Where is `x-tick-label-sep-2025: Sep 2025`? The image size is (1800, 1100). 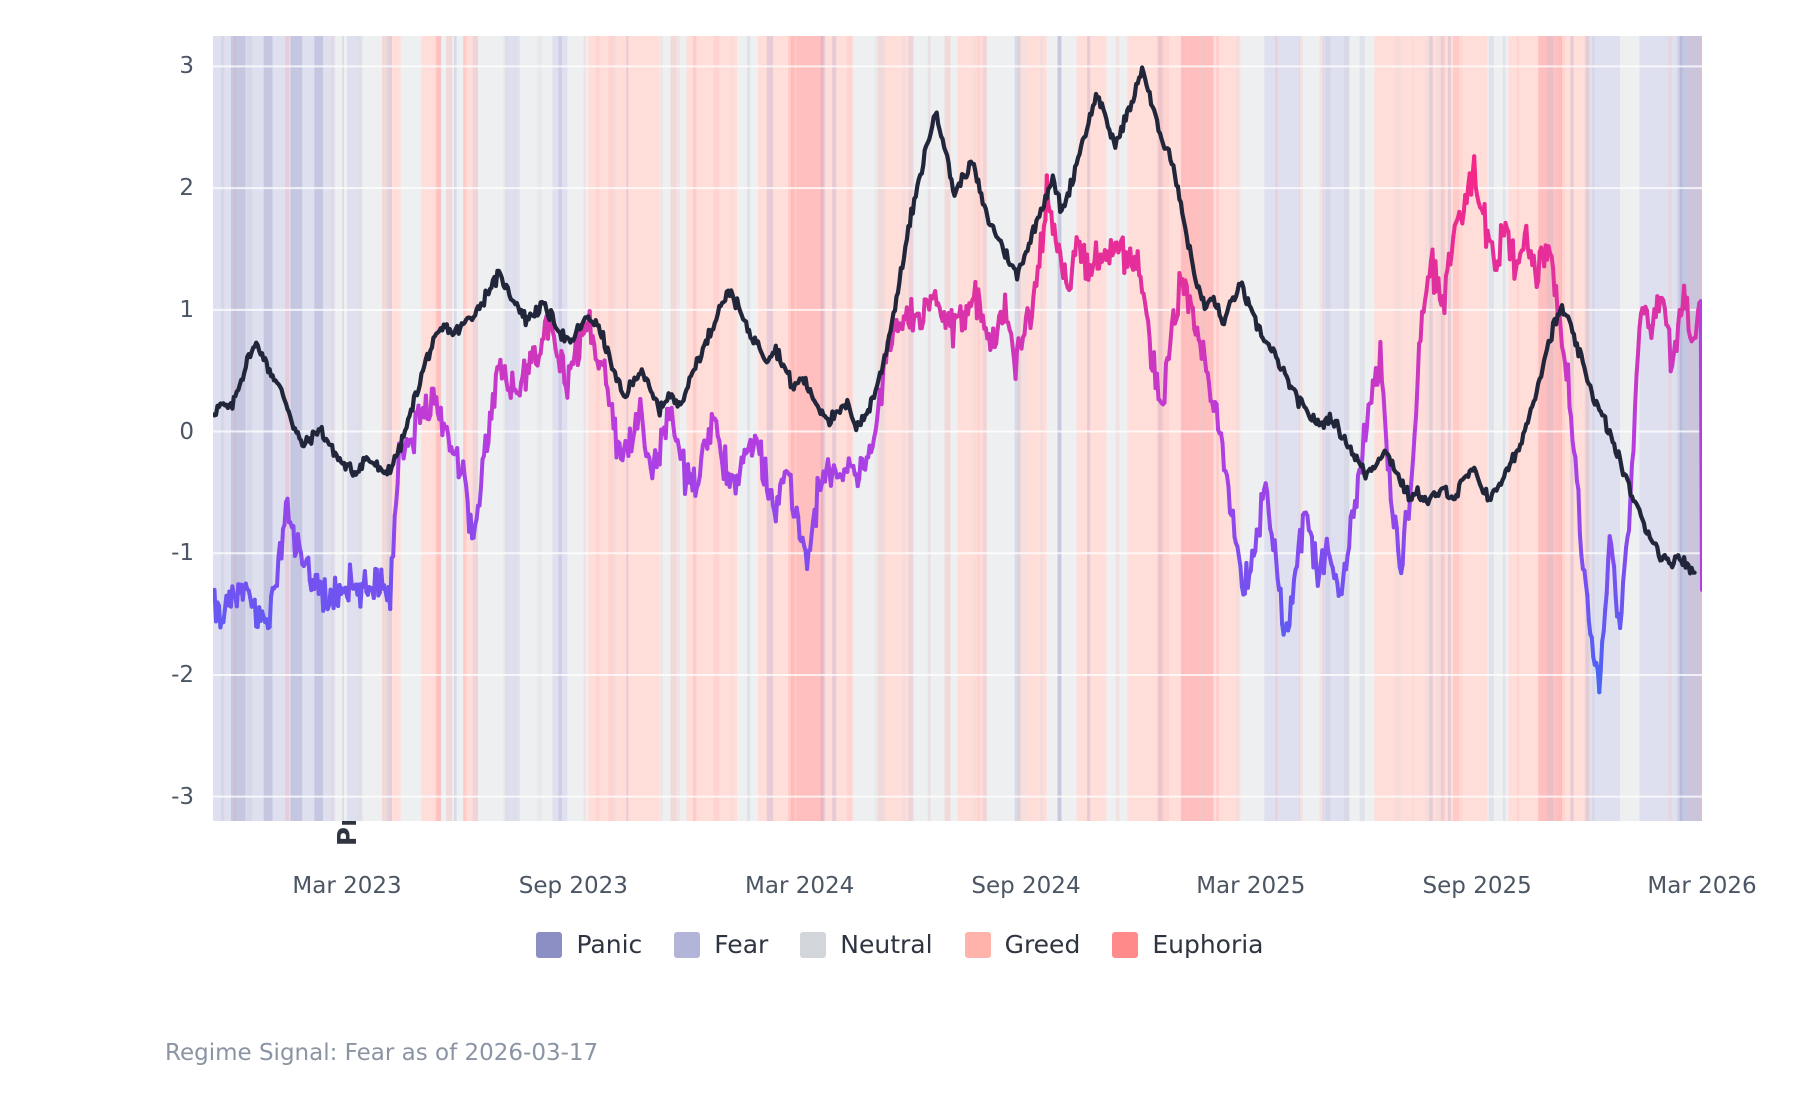 x-tick-label-sep-2025: Sep 2025 is located at coordinates (1477, 886).